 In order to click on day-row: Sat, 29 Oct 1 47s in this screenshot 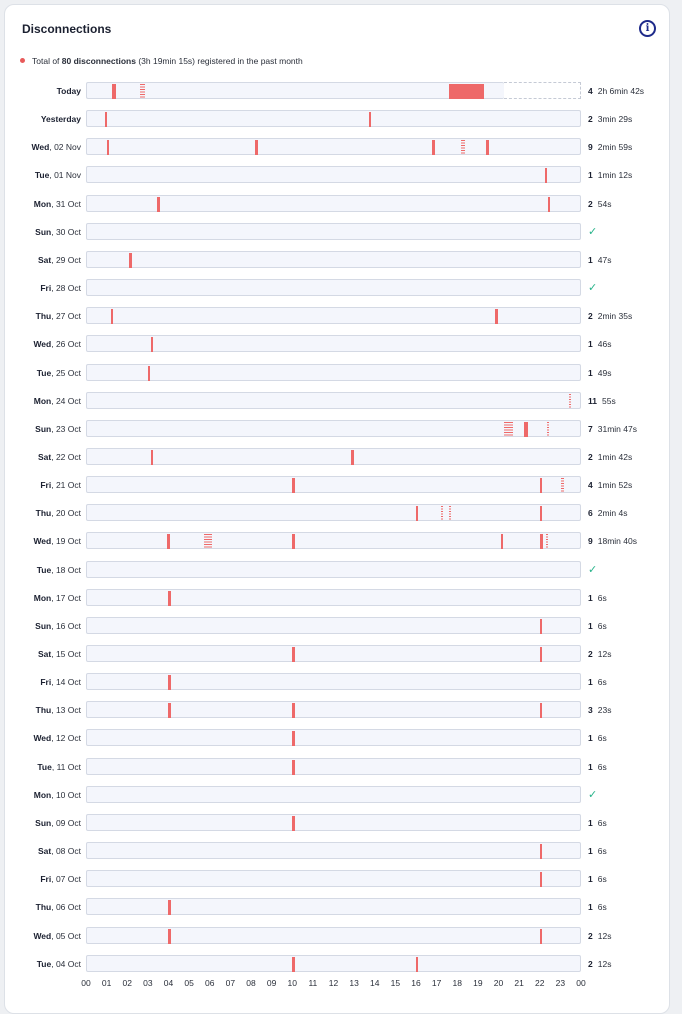, I will do `click(341, 259)`.